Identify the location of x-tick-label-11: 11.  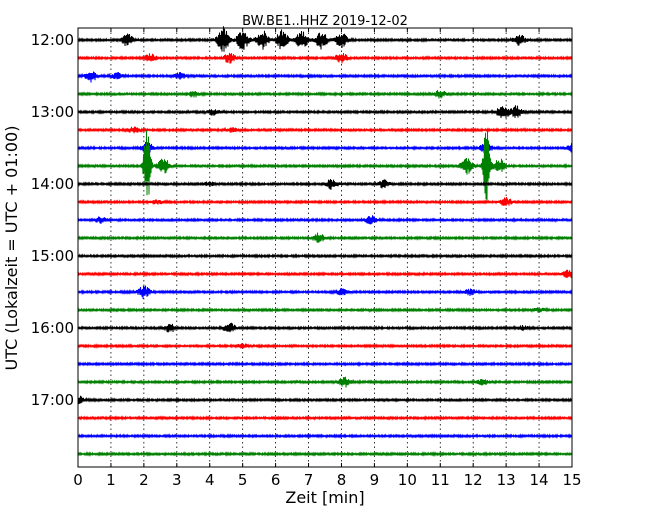
(440, 480).